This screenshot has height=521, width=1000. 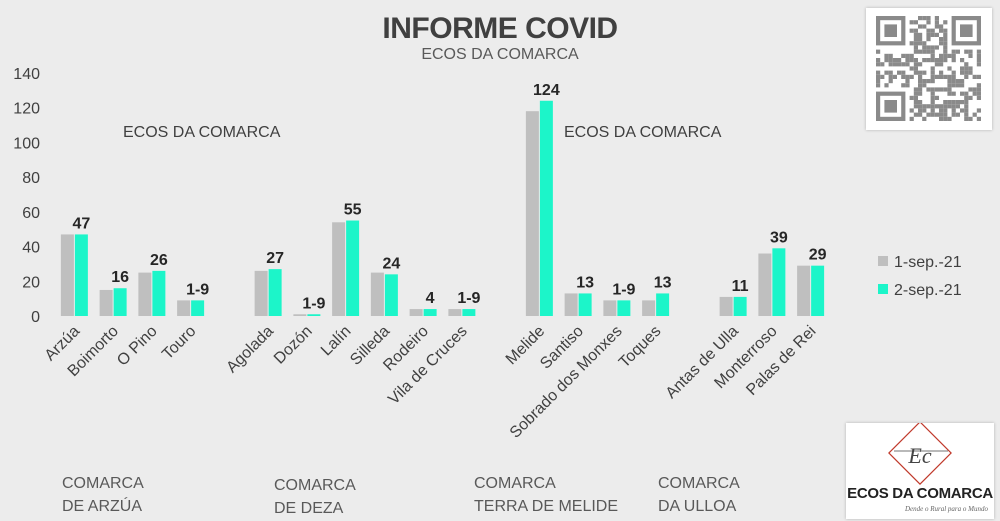 I want to click on data-label: 4, so click(x=430, y=298).